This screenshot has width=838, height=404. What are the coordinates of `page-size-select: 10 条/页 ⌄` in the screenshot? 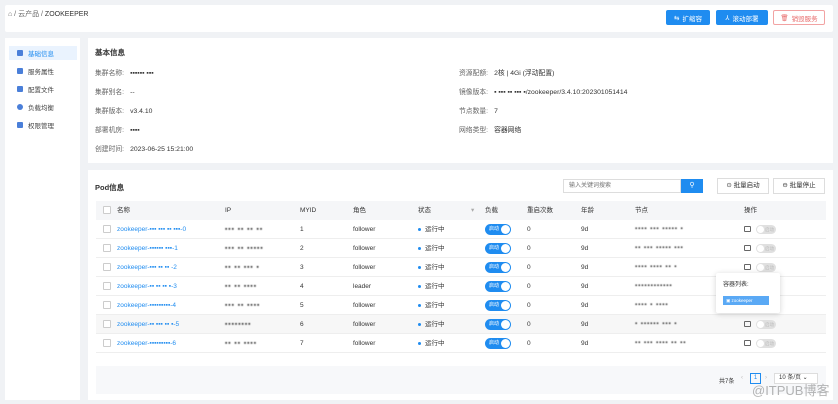 It's located at (796, 378).